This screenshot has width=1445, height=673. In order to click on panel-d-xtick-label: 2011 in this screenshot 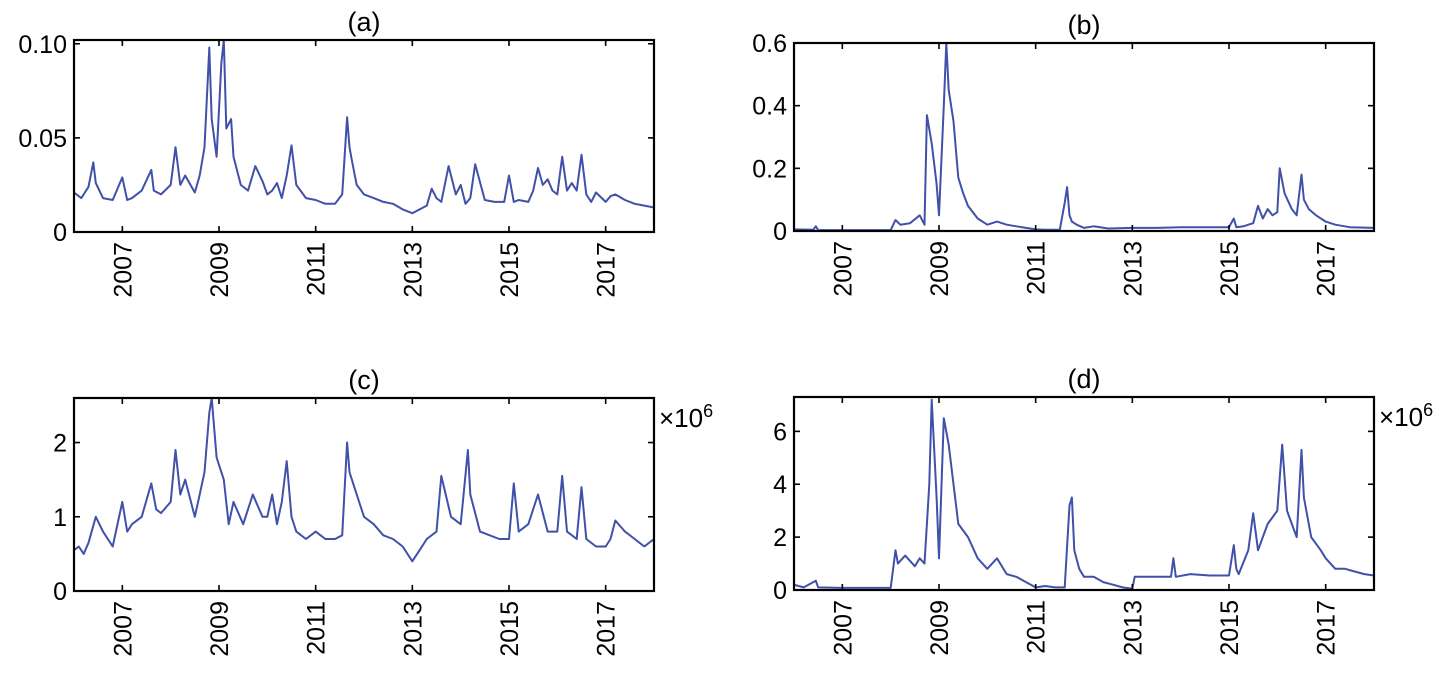, I will do `click(1037, 627)`.